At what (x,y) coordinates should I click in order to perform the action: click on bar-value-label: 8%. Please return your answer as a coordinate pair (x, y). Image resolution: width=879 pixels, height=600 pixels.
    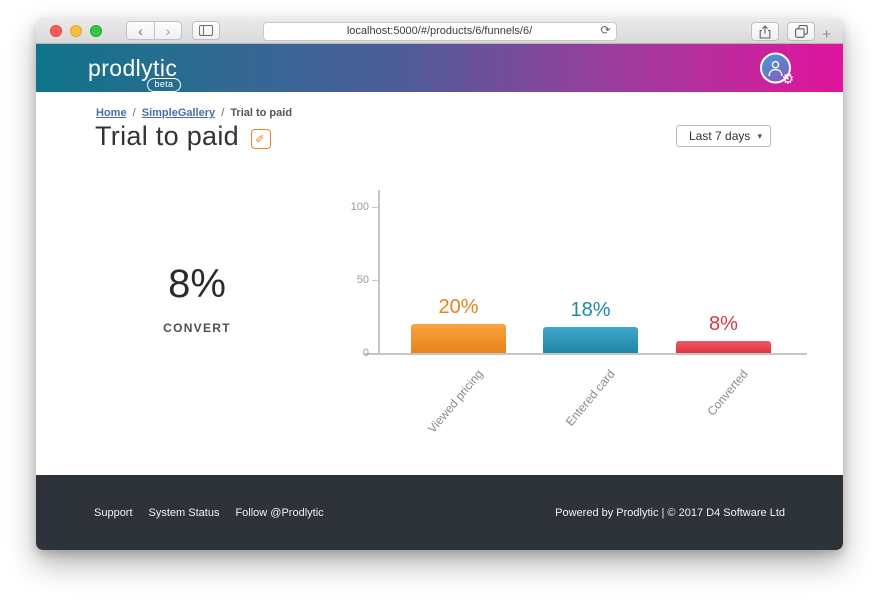
    Looking at the image, I should click on (723, 324).